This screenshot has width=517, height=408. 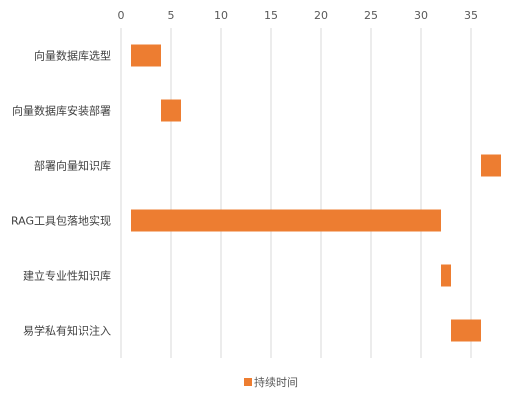 What do you see at coordinates (221, 15) in the screenshot?
I see `x-tick-label: 10` at bounding box center [221, 15].